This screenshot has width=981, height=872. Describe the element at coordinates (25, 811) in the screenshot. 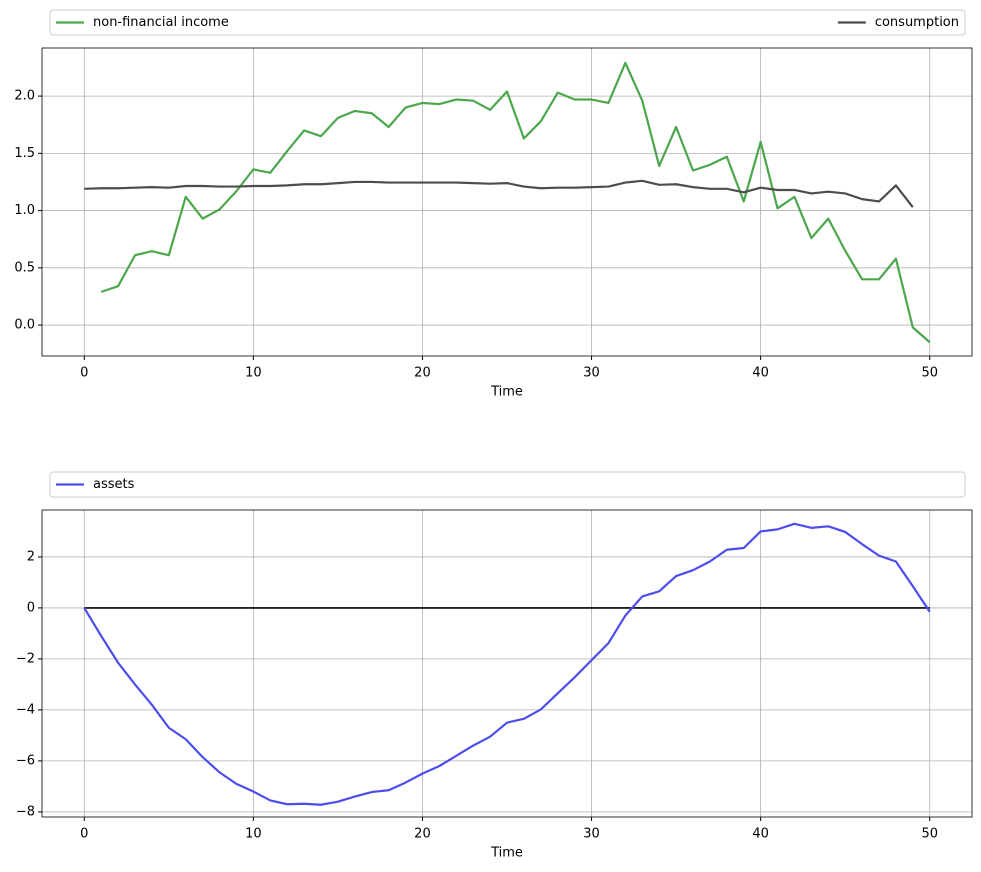

I see `y-tick-label: −8` at that location.